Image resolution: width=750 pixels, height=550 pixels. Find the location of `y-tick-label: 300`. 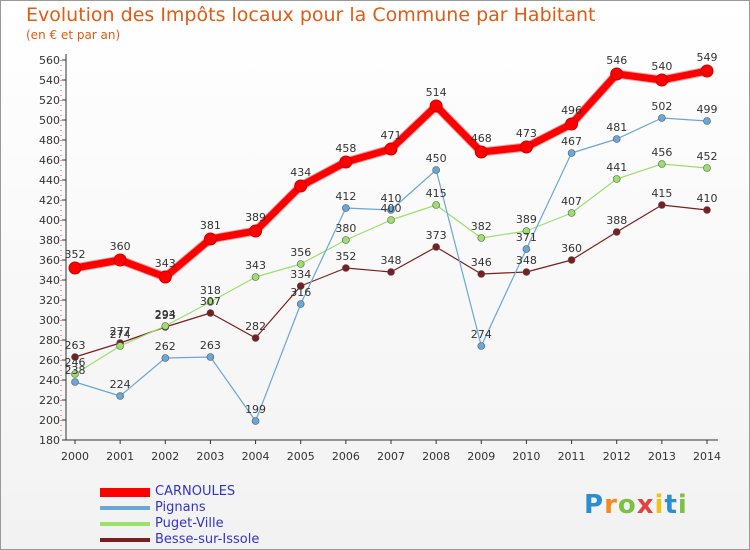

y-tick-label: 300 is located at coordinates (49, 320).